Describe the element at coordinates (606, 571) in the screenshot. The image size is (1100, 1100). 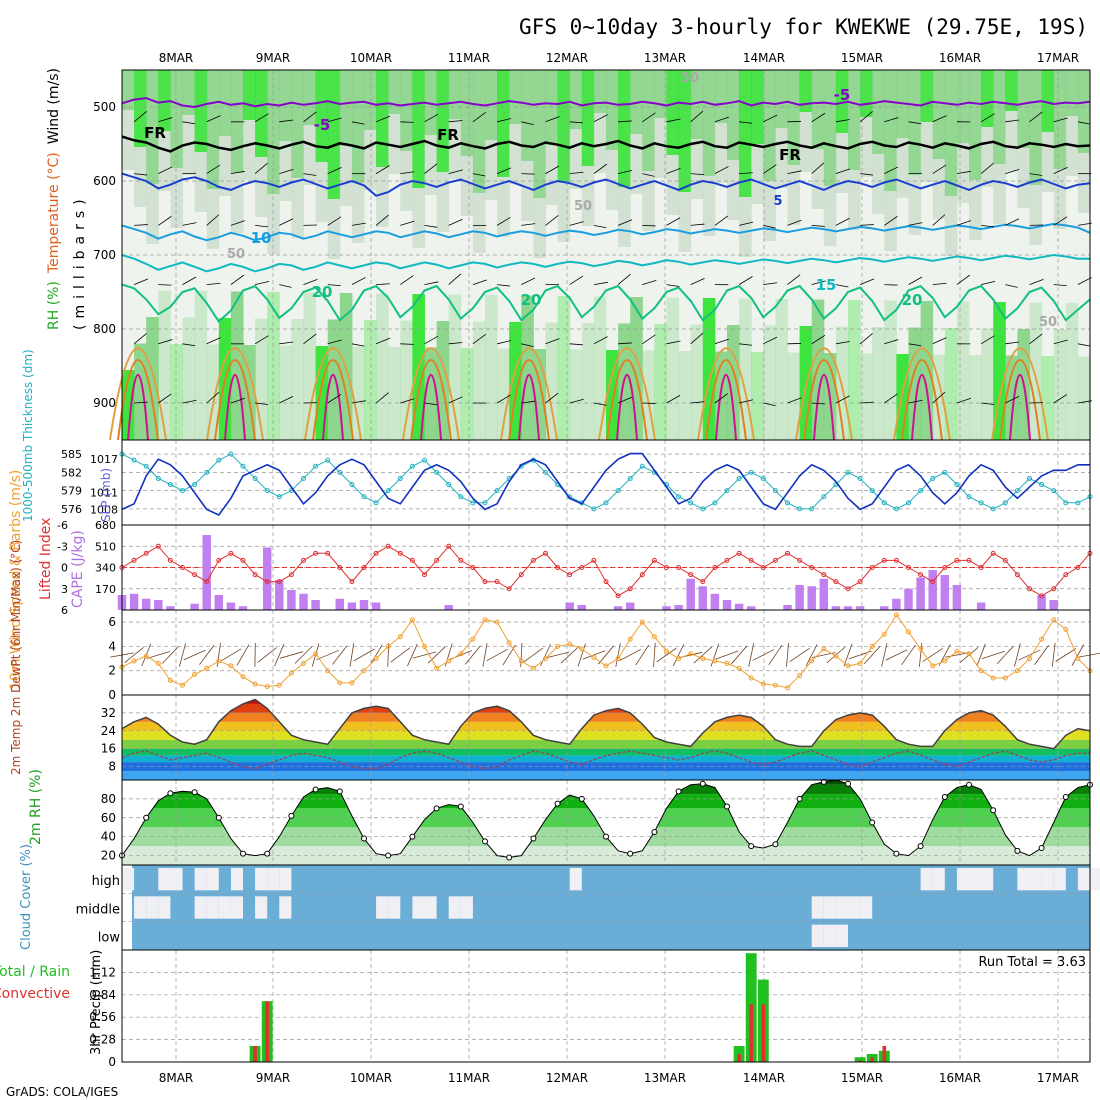
I see `li-line` at that location.